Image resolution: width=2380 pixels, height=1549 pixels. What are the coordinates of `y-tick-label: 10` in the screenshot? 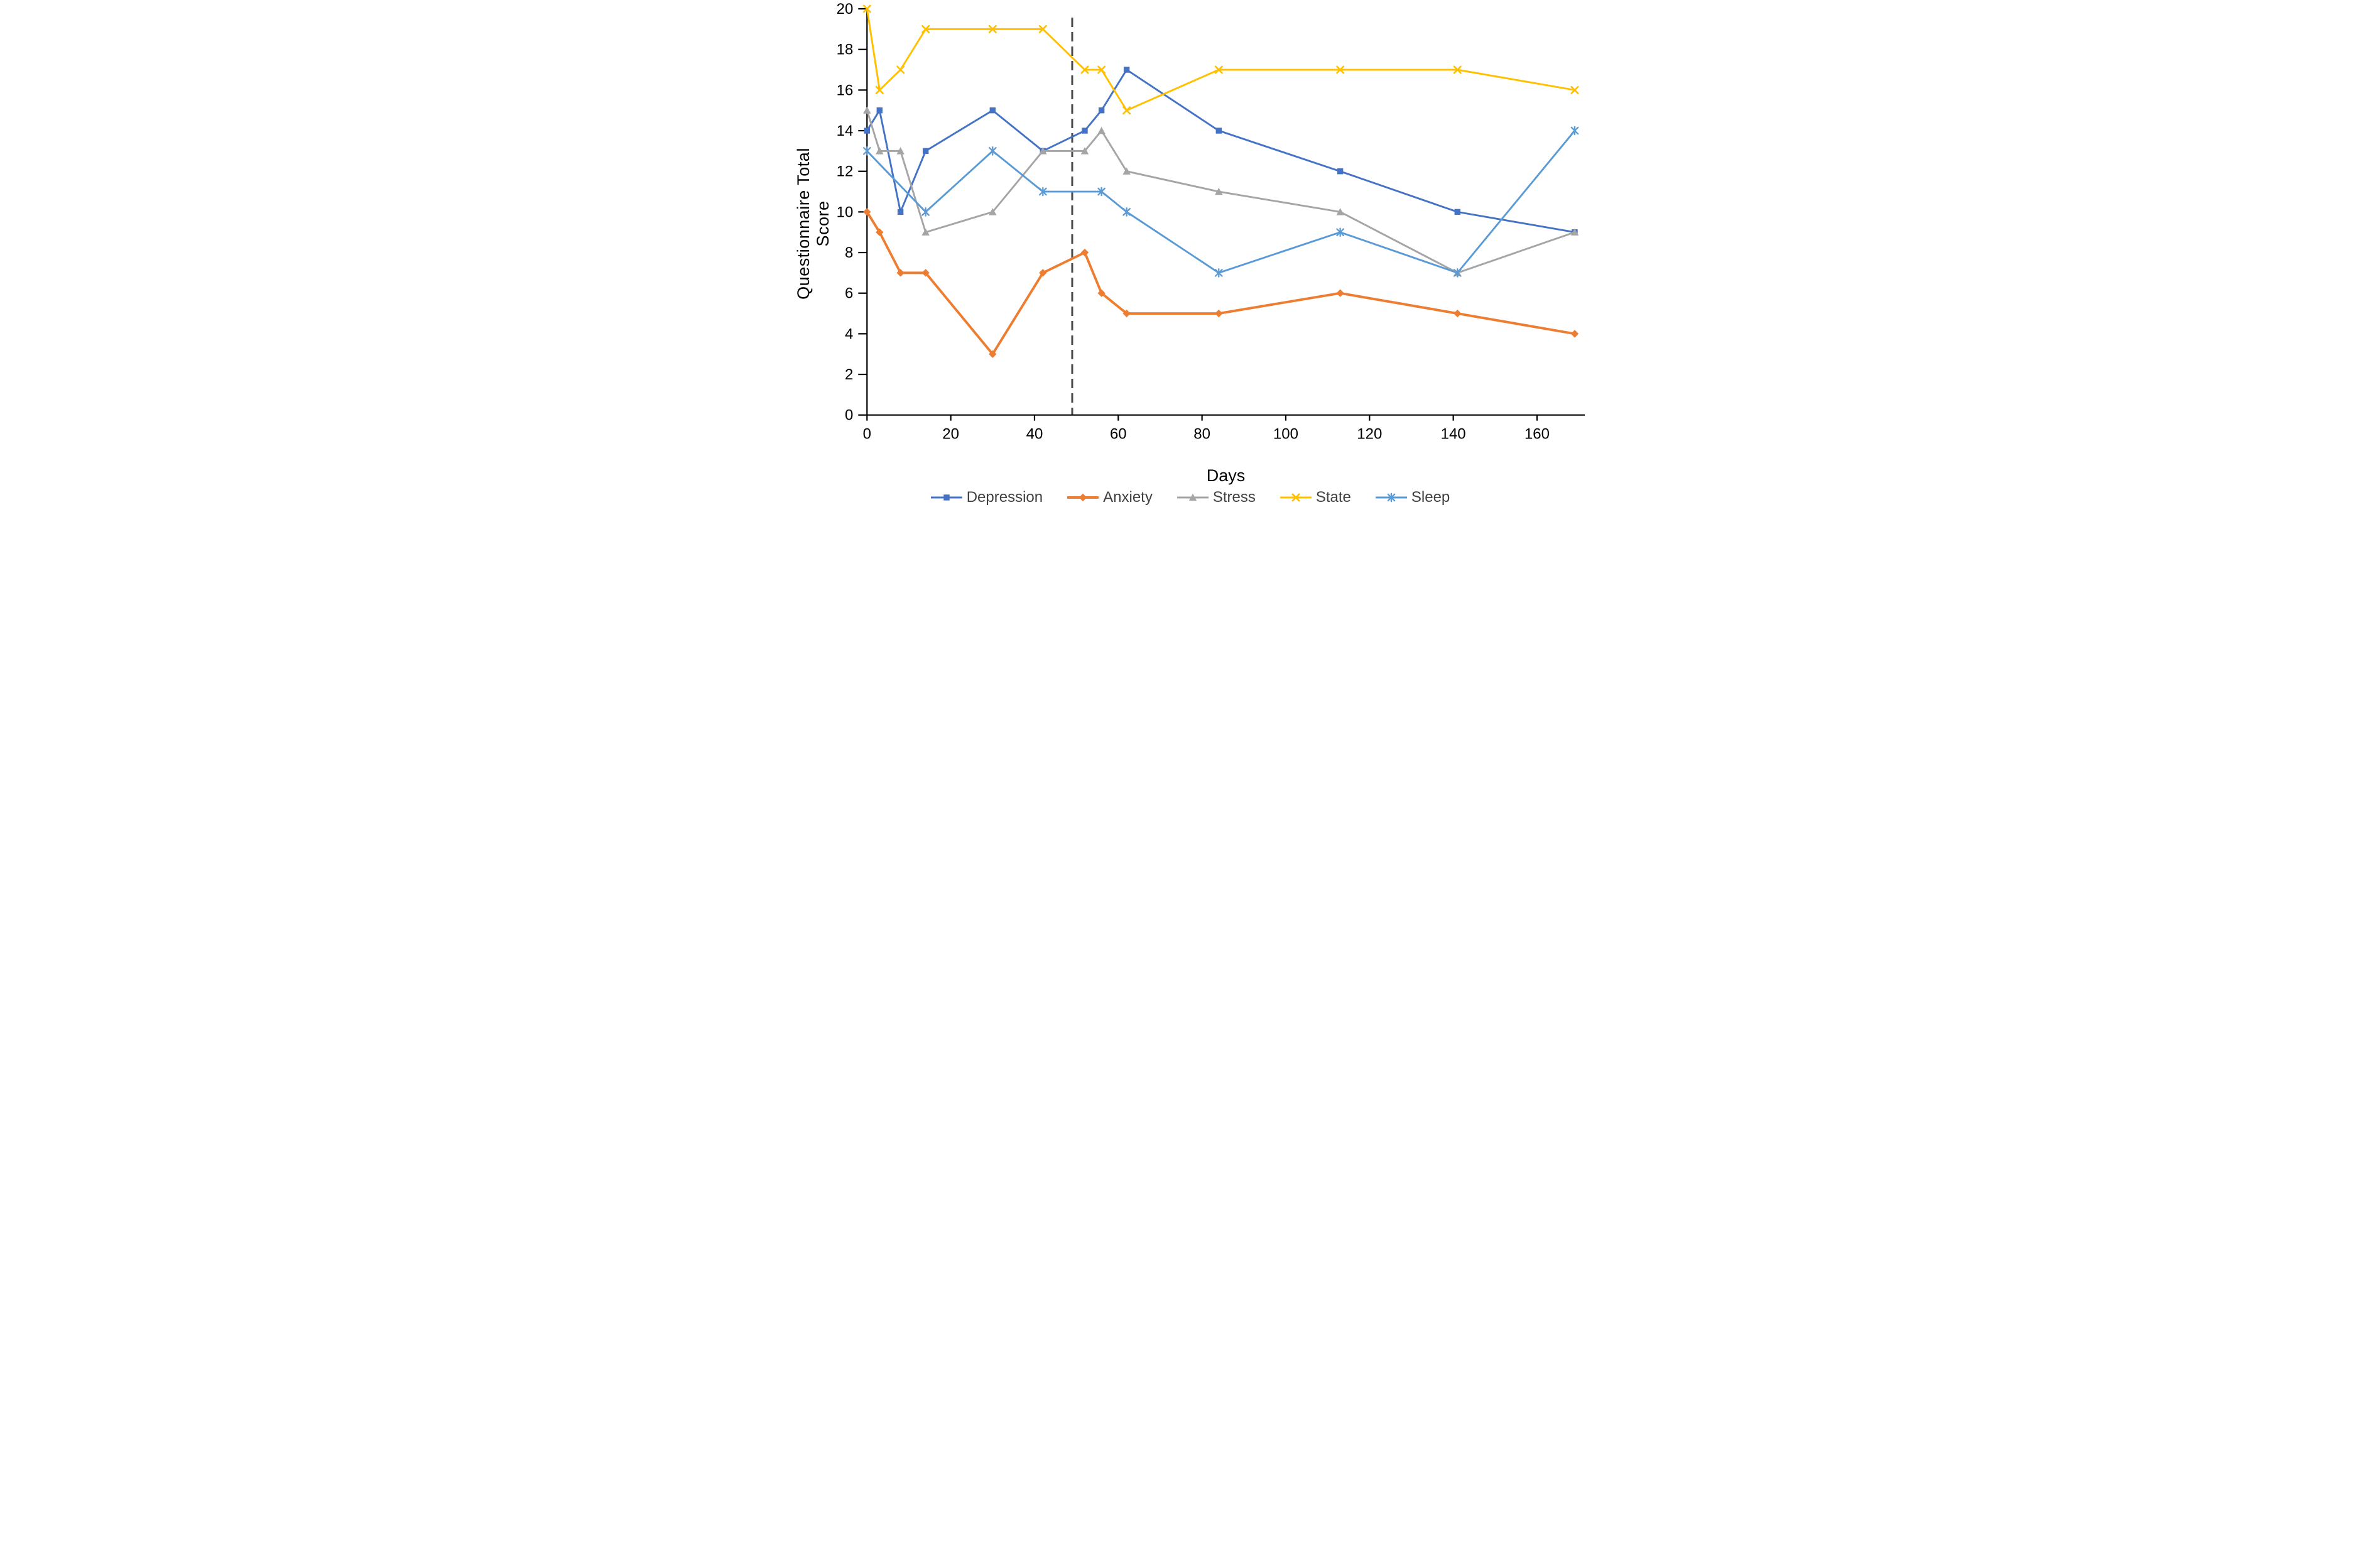 It's located at (845, 212).